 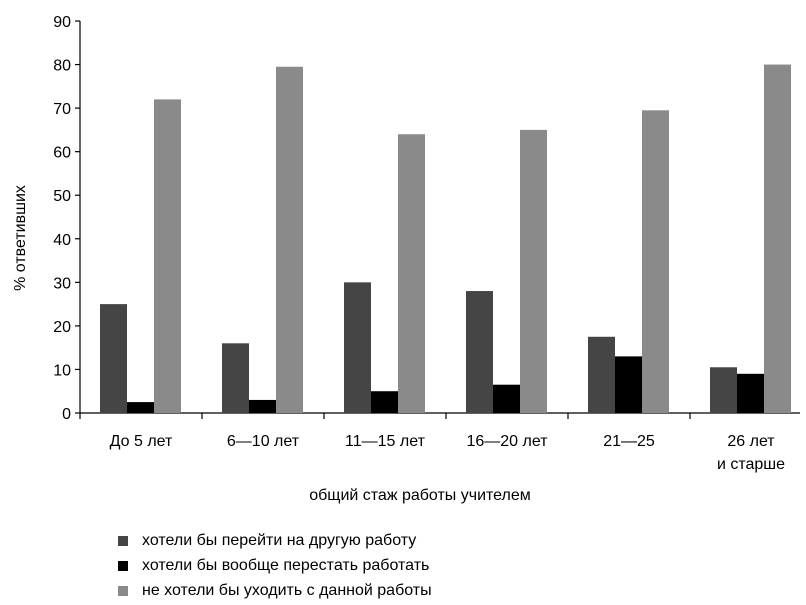 I want to click on x-tick-label: 21—25, so click(x=629, y=441).